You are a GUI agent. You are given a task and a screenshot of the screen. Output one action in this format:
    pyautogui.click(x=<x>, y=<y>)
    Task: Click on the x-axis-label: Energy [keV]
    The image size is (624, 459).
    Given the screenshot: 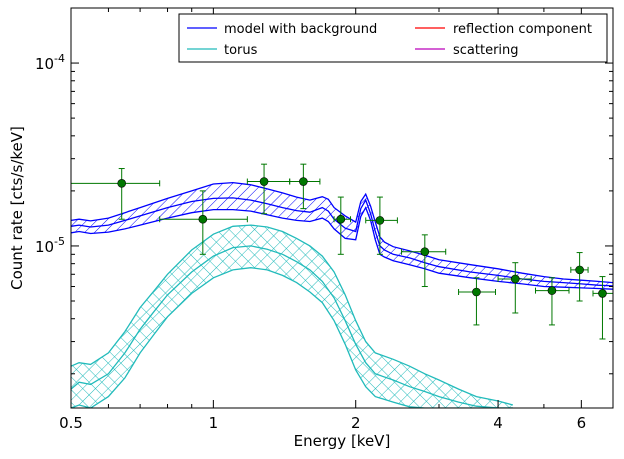 What is the action you would take?
    pyautogui.click(x=342, y=441)
    